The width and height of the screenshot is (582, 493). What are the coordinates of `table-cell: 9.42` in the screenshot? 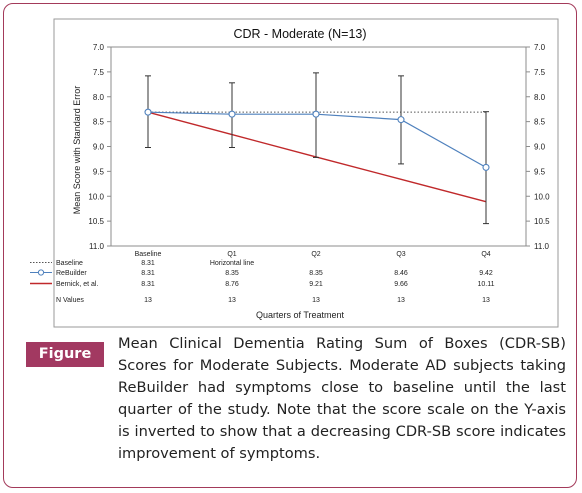 It's located at (486, 273).